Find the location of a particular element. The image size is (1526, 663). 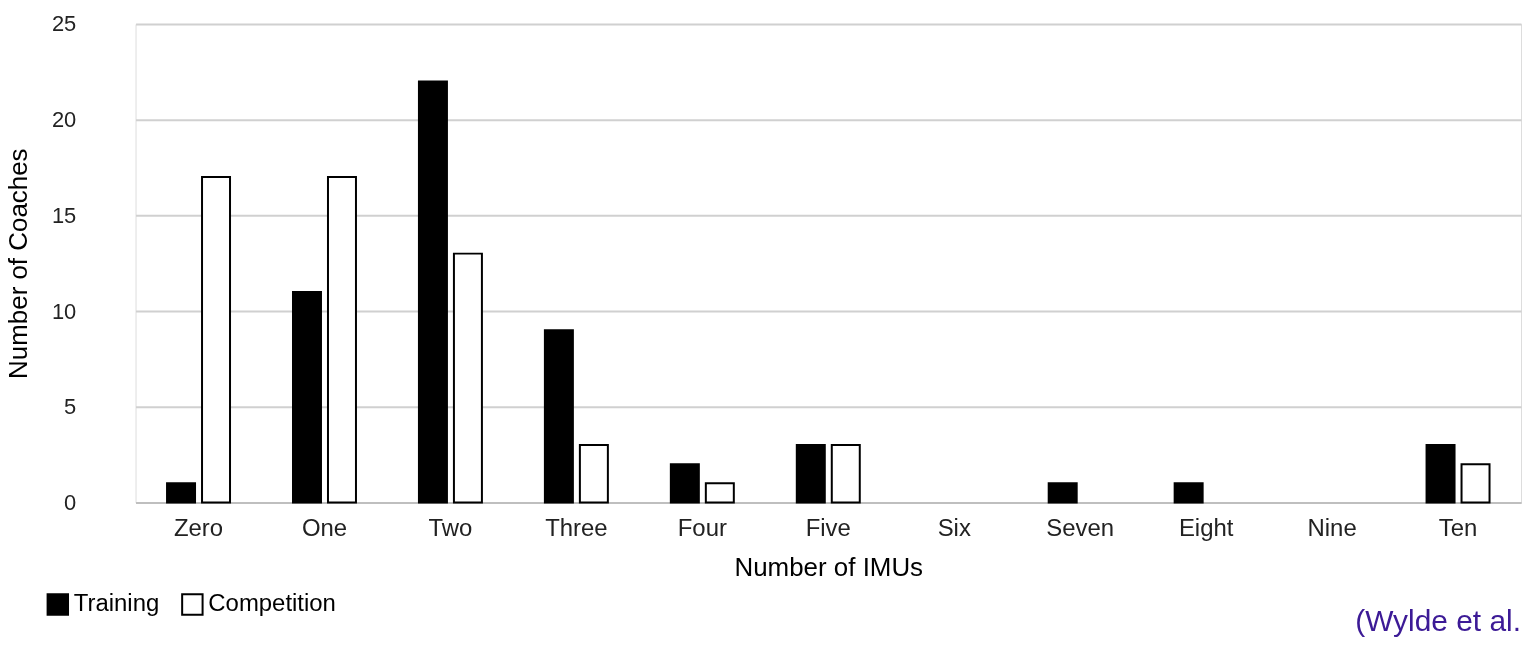

x-axis-title: Number of IMUs is located at coordinates (829, 566).